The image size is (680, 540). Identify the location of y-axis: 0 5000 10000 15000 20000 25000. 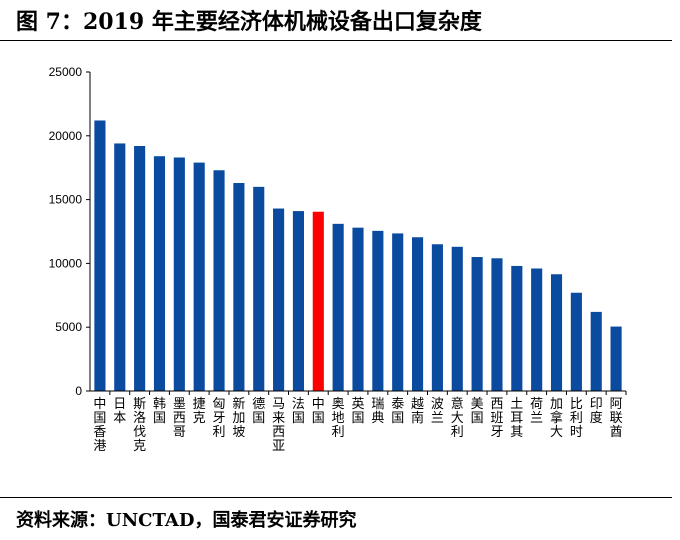
(70, 231).